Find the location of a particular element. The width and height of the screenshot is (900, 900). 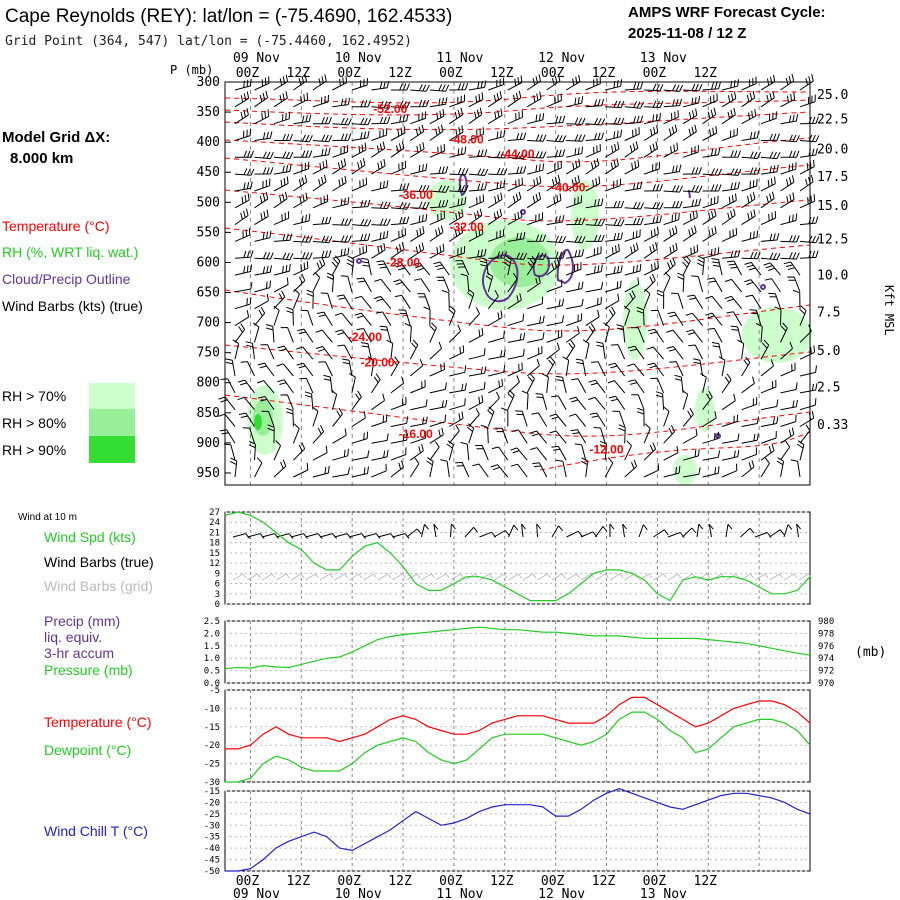

date-label-top: 13 Nov is located at coordinates (663, 58).